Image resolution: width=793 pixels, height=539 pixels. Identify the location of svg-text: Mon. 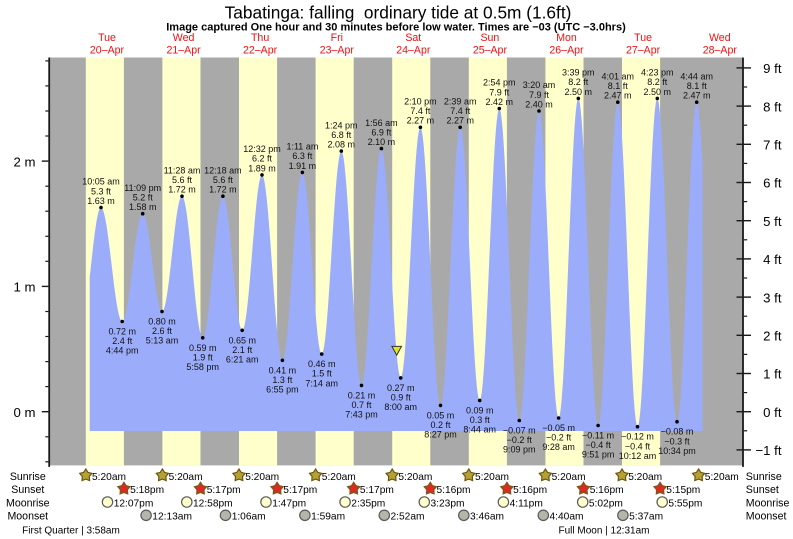
(566, 38).